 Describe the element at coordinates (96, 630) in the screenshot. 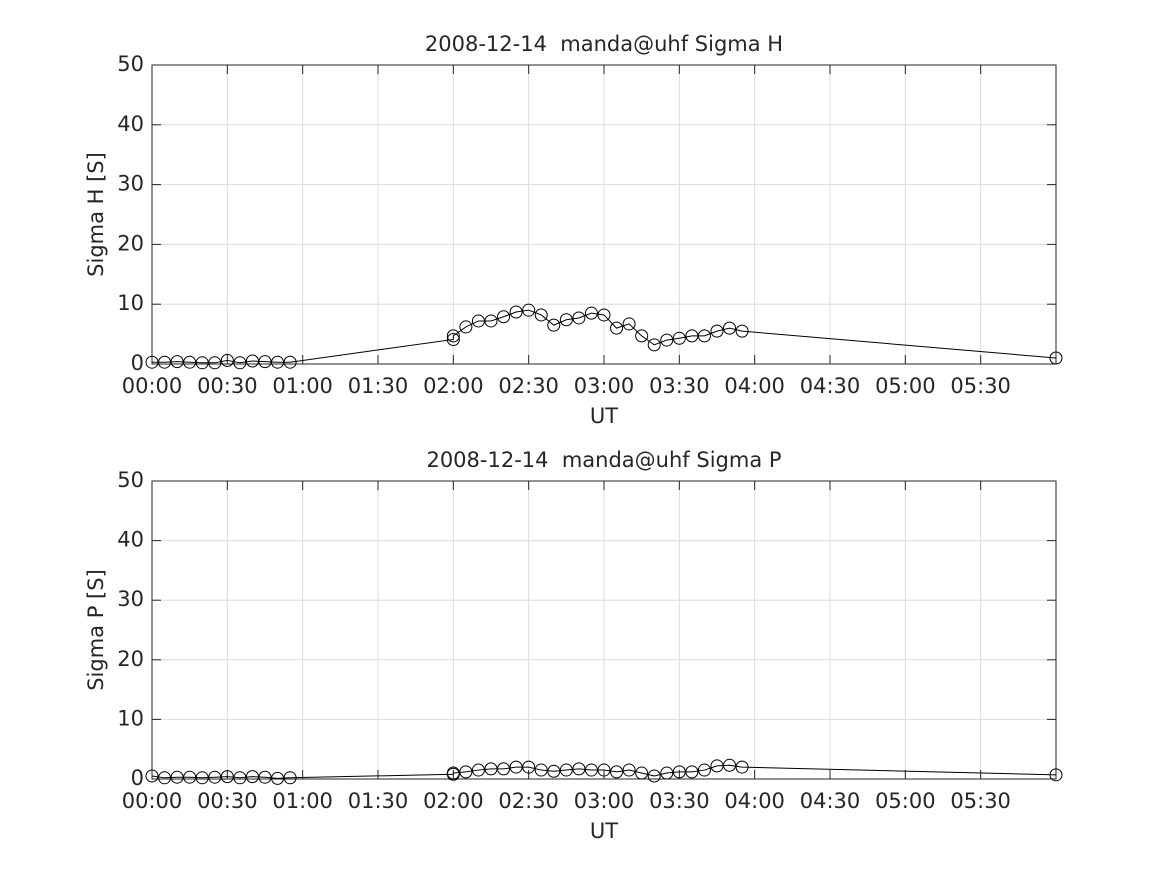

I see `y-axis-label: Sigma P [S]` at that location.